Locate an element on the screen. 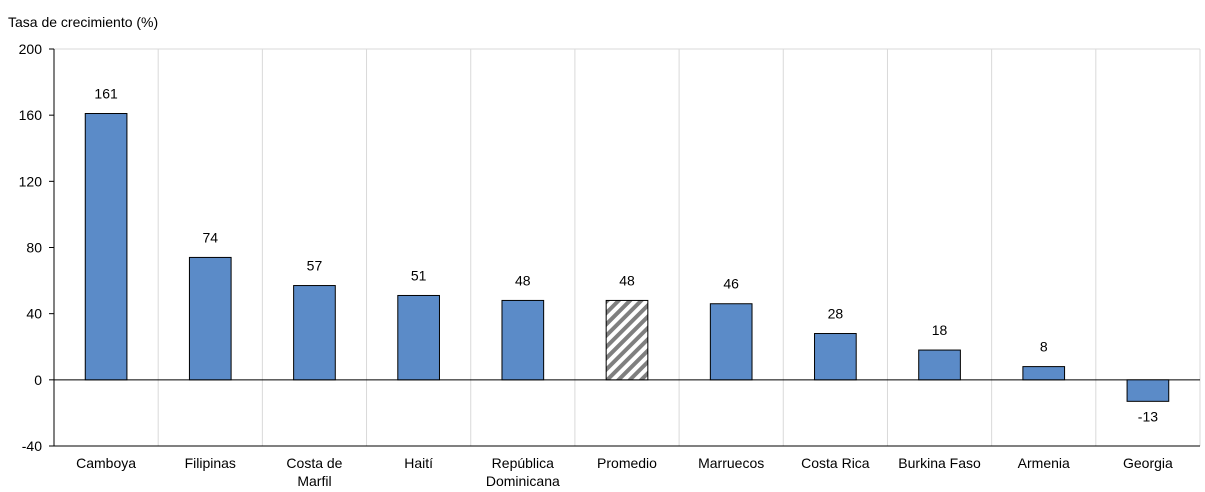 Image resolution: width=1205 pixels, height=492 pixels. y-tick-label: 80 is located at coordinates (34, 248).